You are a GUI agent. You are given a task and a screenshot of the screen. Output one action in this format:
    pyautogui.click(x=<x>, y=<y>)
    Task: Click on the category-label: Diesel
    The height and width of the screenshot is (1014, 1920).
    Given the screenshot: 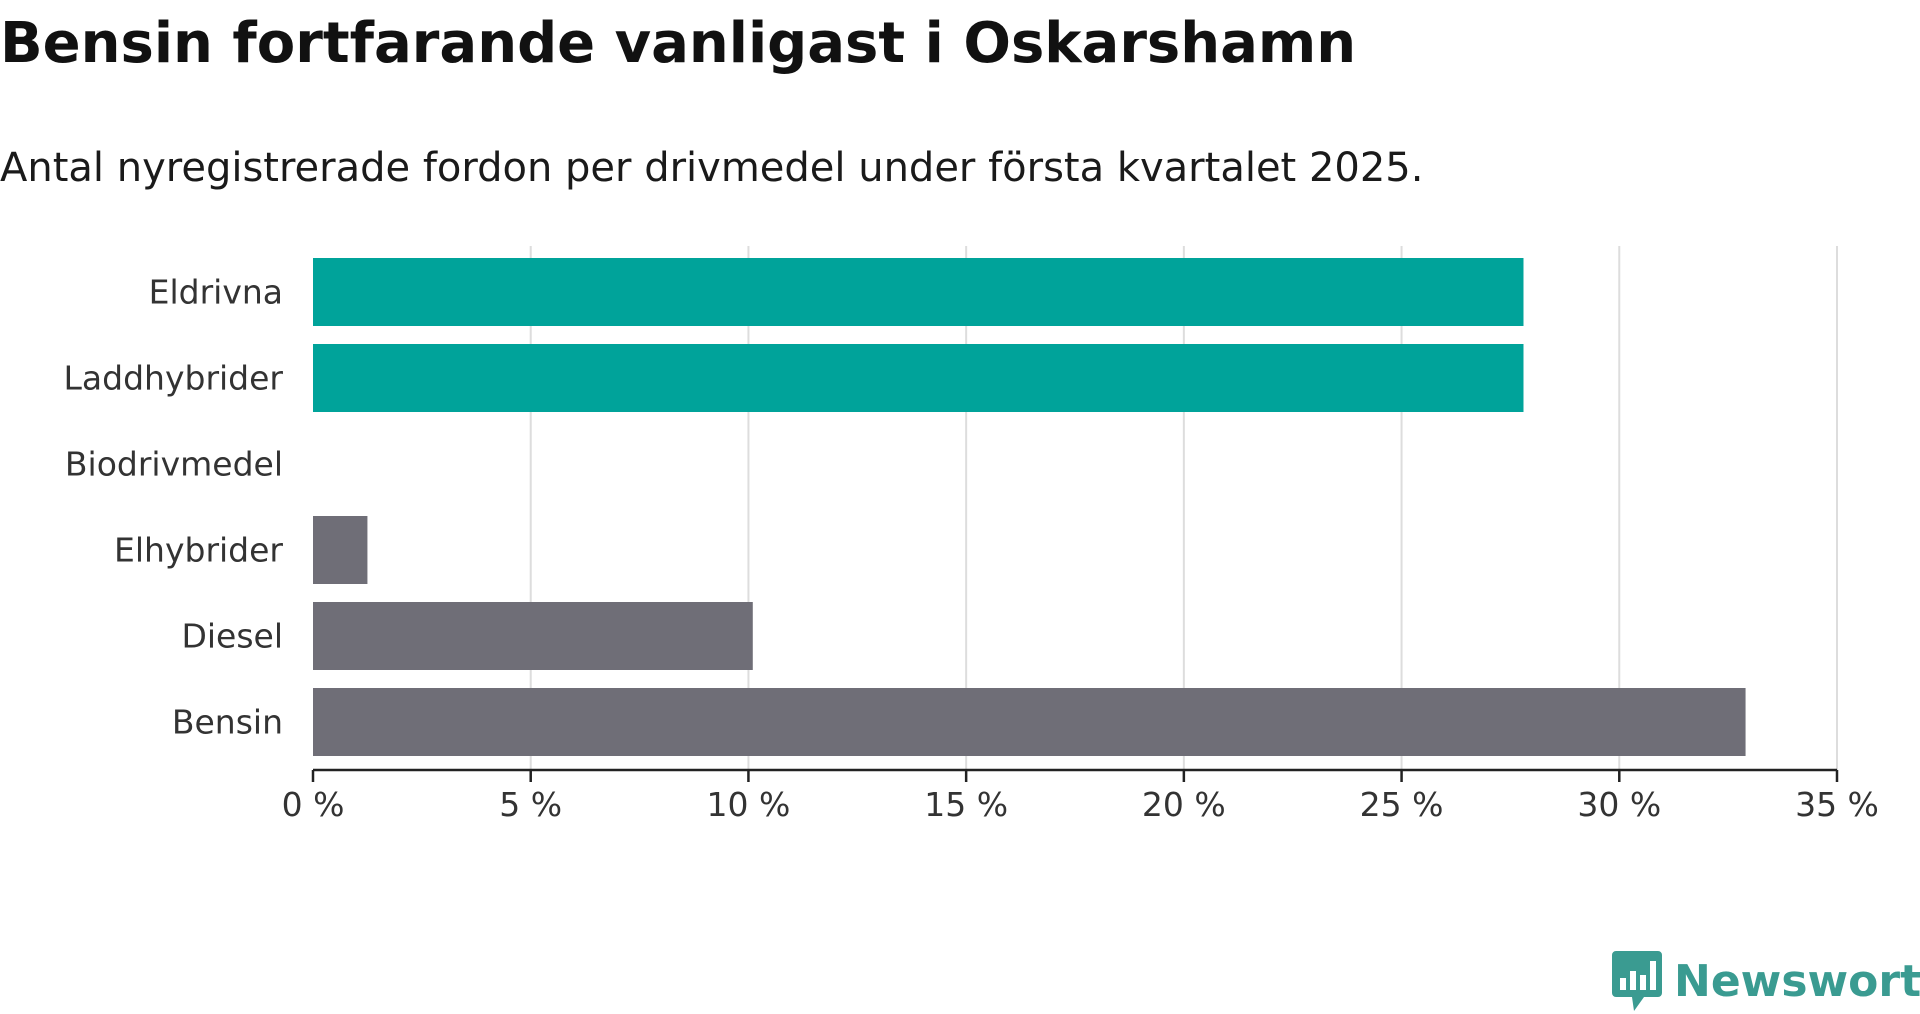 What is the action you would take?
    pyautogui.click(x=232, y=636)
    